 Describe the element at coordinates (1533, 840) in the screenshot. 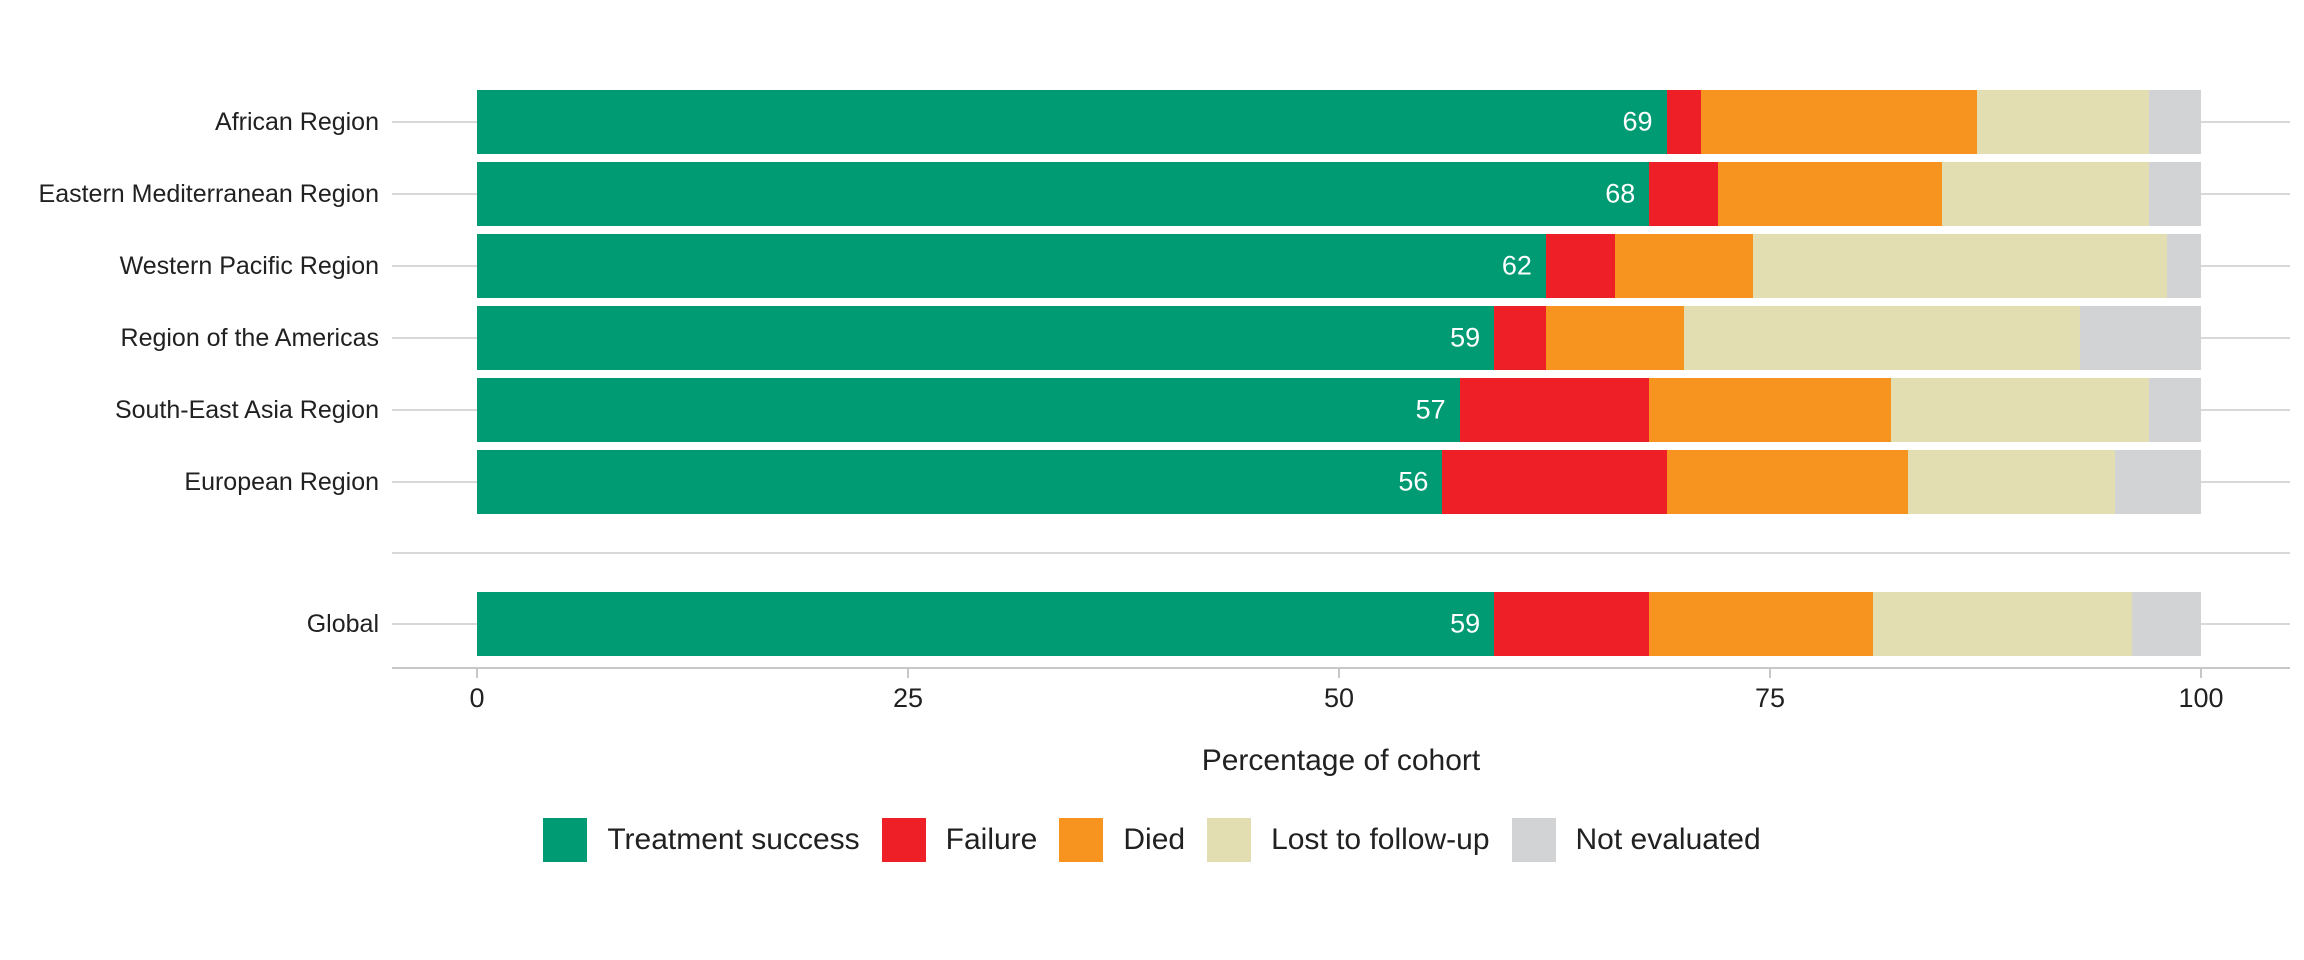

I see `legend-swatch-not-evaluated` at that location.